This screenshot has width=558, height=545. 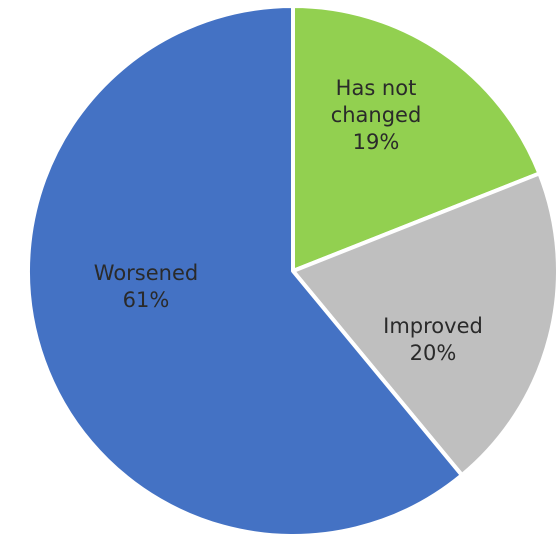 What do you see at coordinates (433, 353) in the screenshot?
I see `slice-value-label: 20%` at bounding box center [433, 353].